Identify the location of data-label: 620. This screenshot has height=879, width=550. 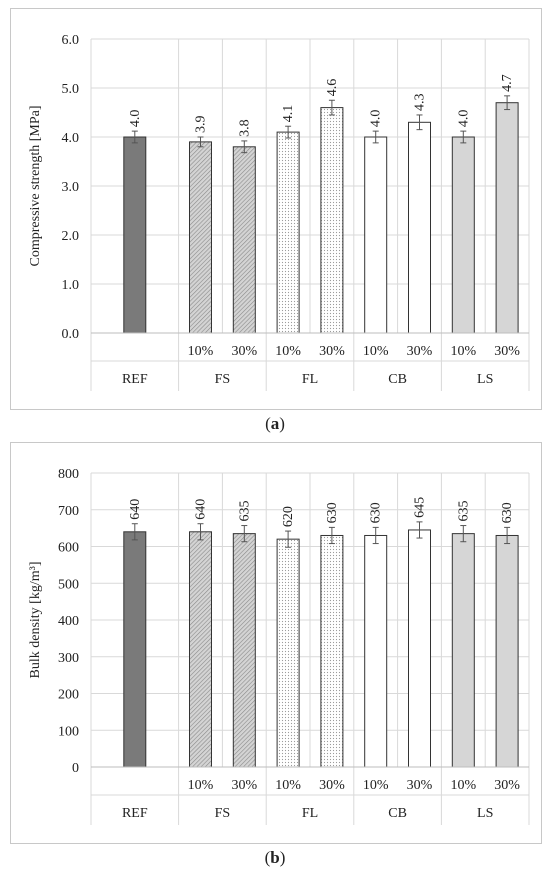
(288, 516).